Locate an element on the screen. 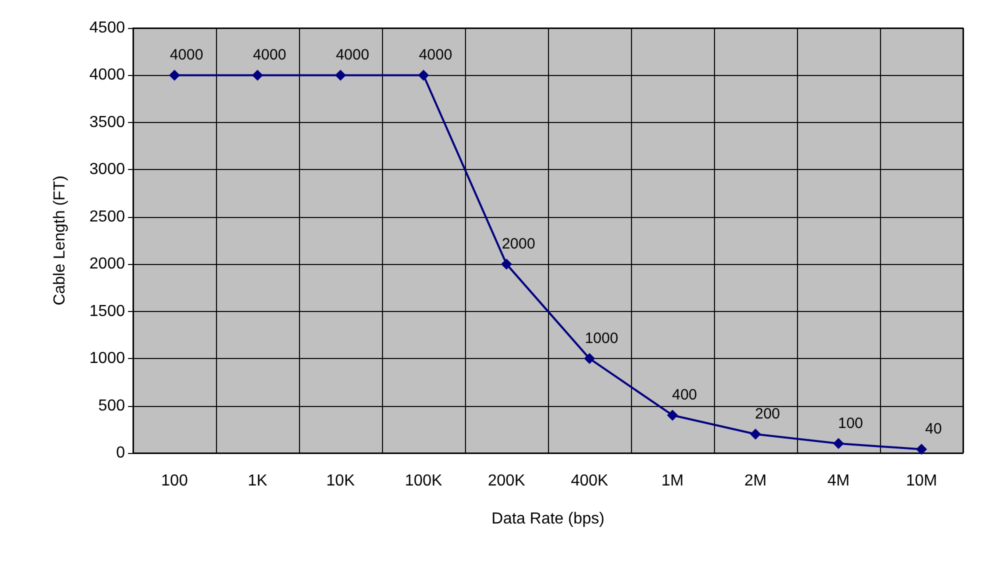 The height and width of the screenshot is (561, 986). data-label: 2000 is located at coordinates (519, 244).